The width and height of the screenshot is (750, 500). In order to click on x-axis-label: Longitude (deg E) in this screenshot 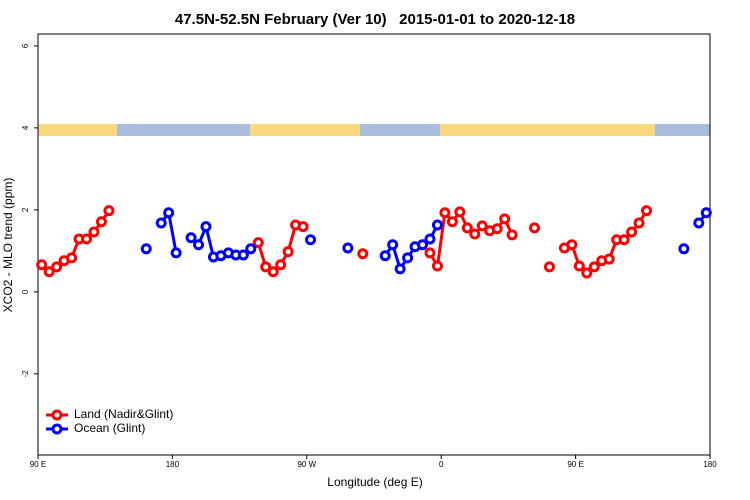, I will do `click(374, 482)`.